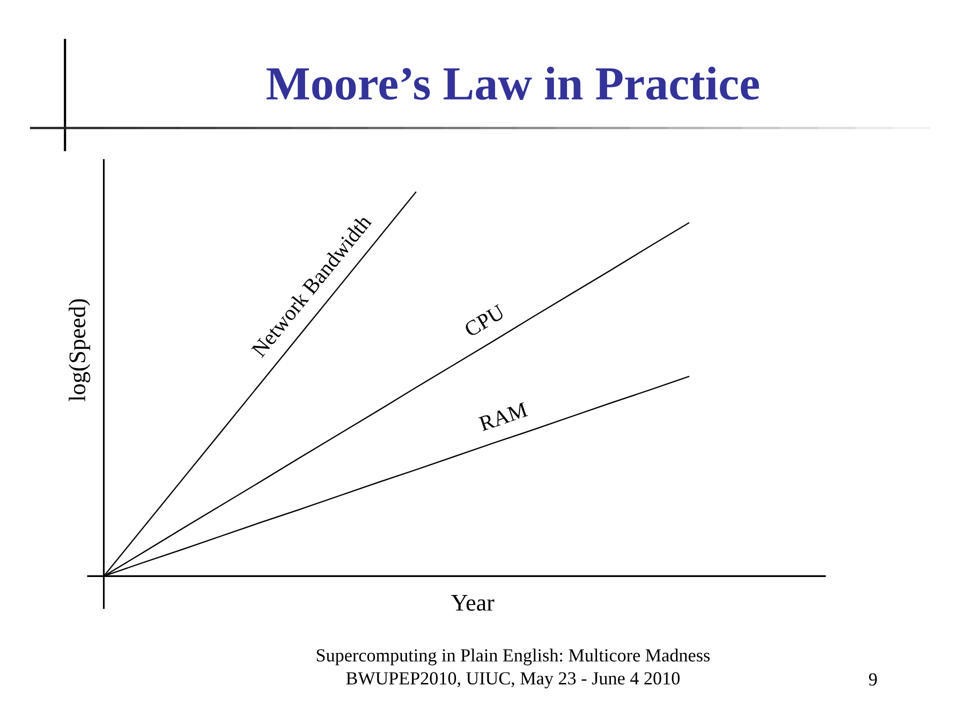  Describe the element at coordinates (512, 83) in the screenshot. I see `chart-title: Moore’s Law in Practice` at that location.